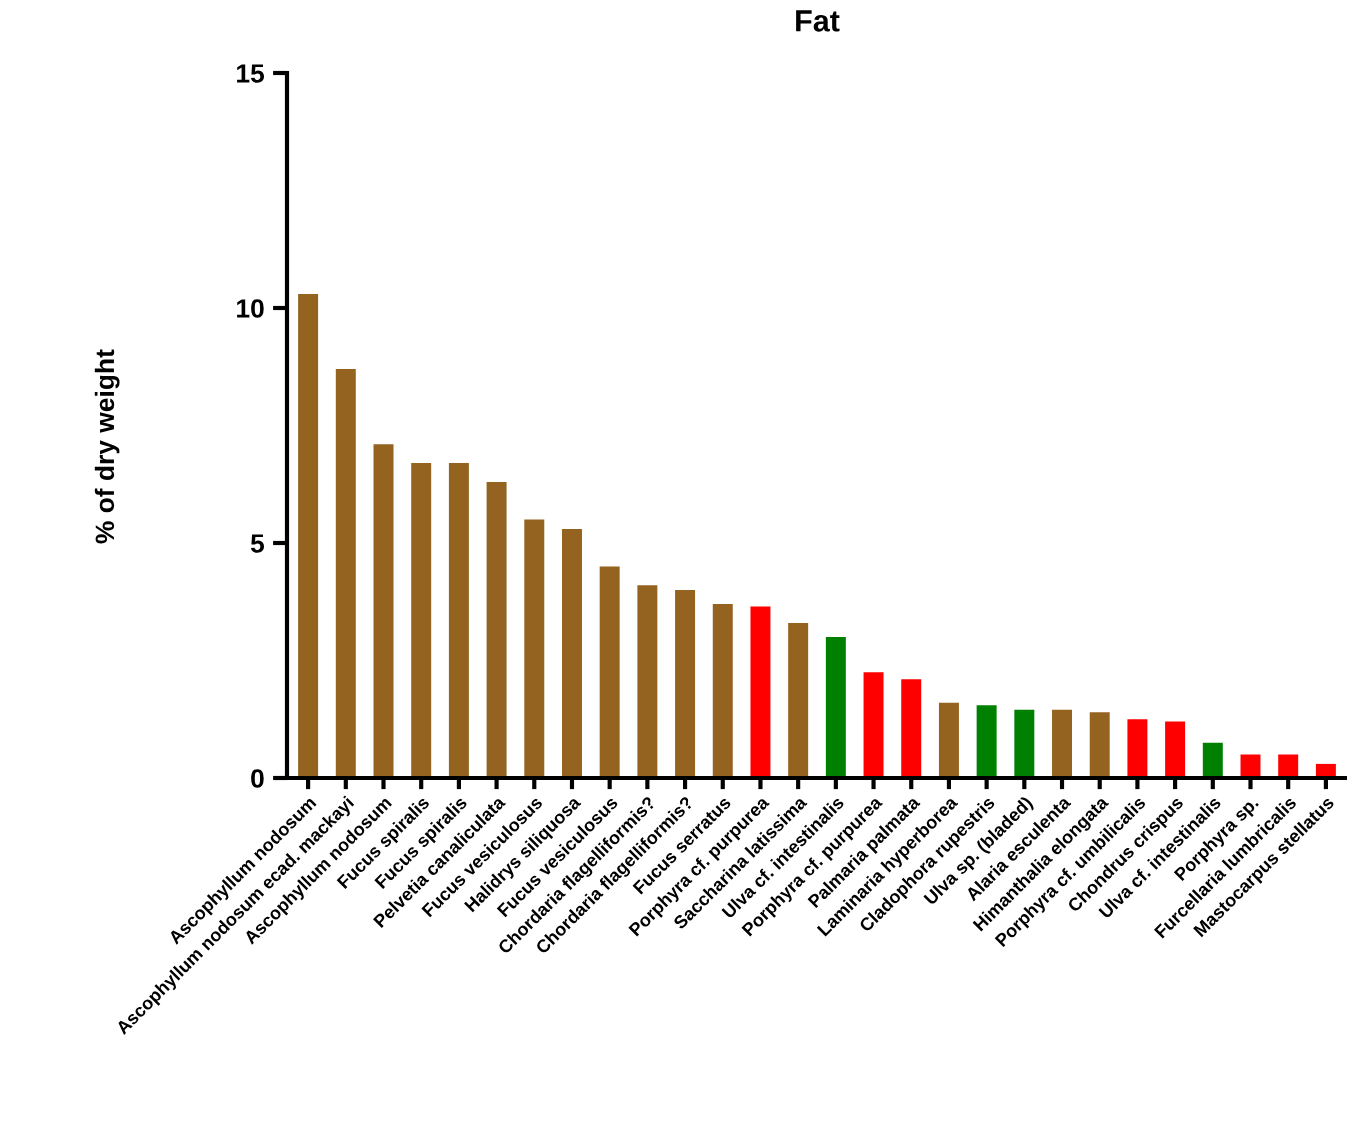 The width and height of the screenshot is (1347, 1145). I want to click on y-tick-label: 15, so click(251, 73).